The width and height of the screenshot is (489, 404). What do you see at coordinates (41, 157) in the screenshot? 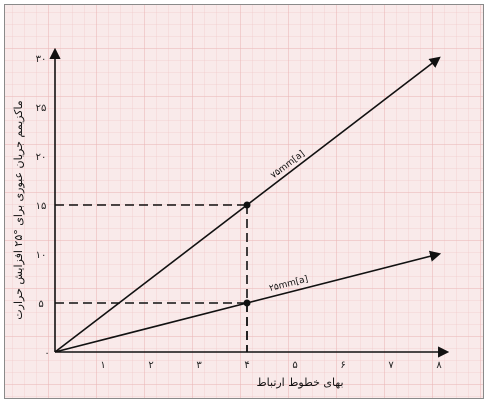
I see `y-tick-label: ۲۰` at bounding box center [41, 157].